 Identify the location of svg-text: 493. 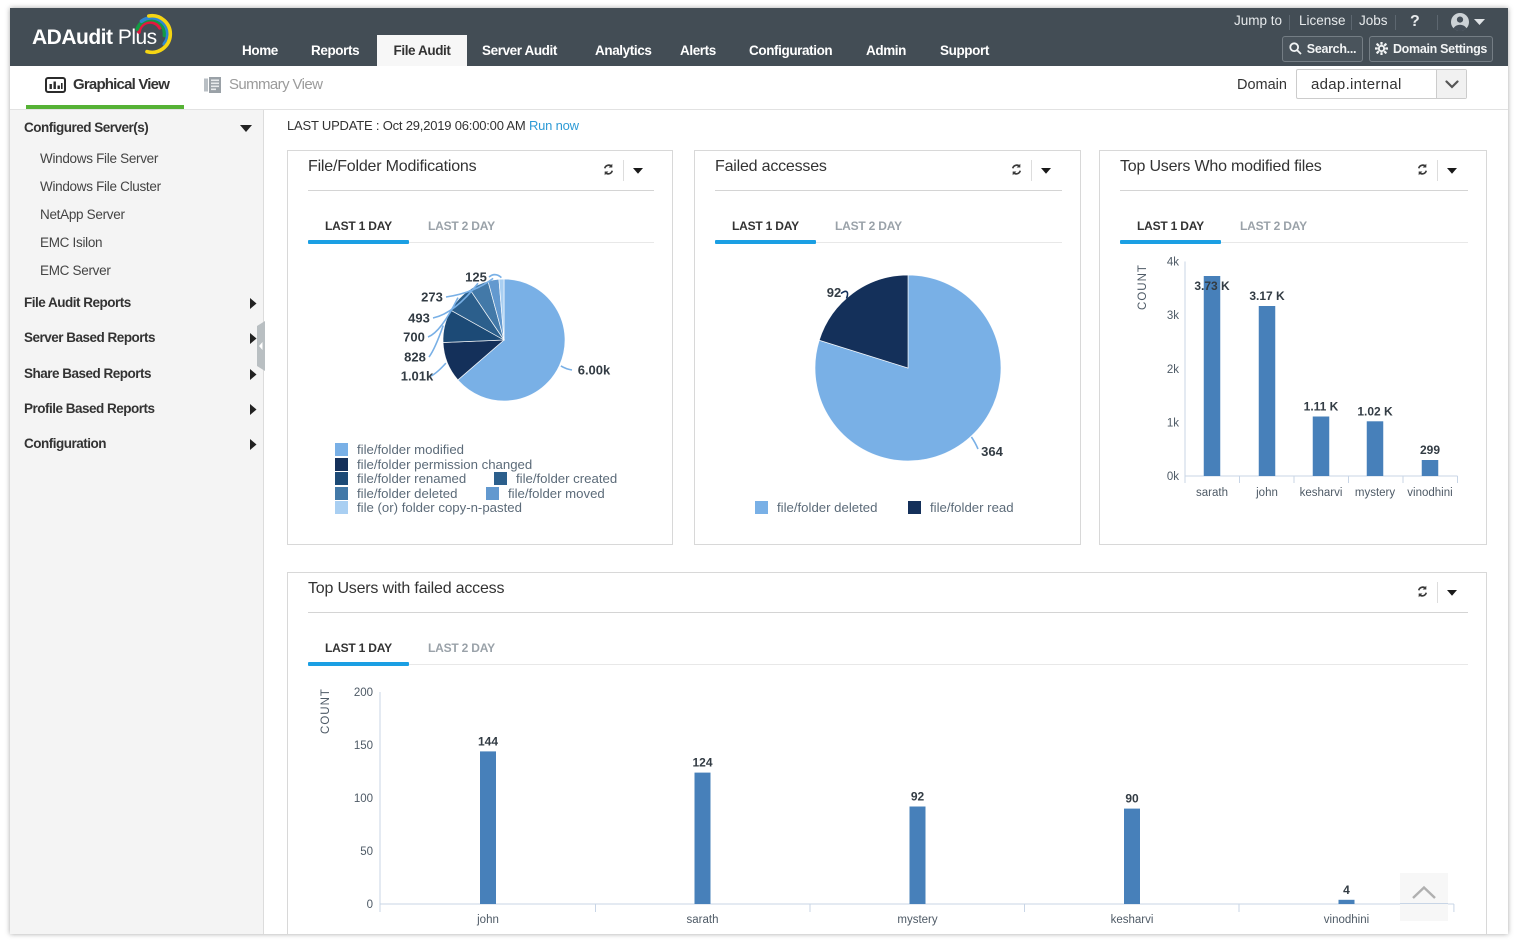
(419, 318).